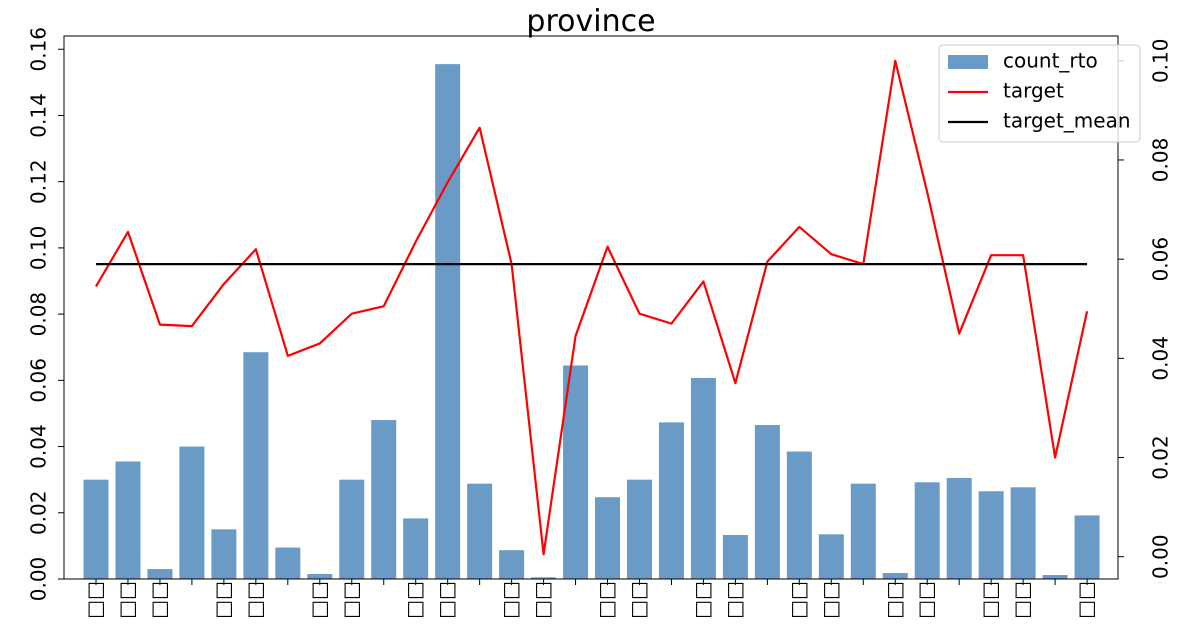 The image size is (1182, 624). What do you see at coordinates (702, 600) in the screenshot?
I see `x-tick-label-19: □□` at bounding box center [702, 600].